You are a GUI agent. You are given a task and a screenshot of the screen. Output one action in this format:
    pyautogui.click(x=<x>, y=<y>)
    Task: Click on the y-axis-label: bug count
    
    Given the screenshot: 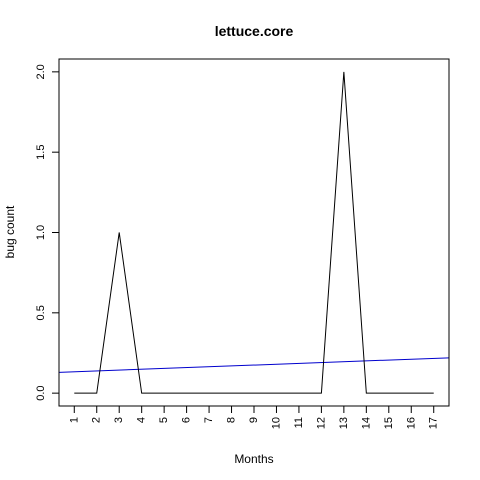 What is the action you would take?
    pyautogui.click(x=10, y=231)
    